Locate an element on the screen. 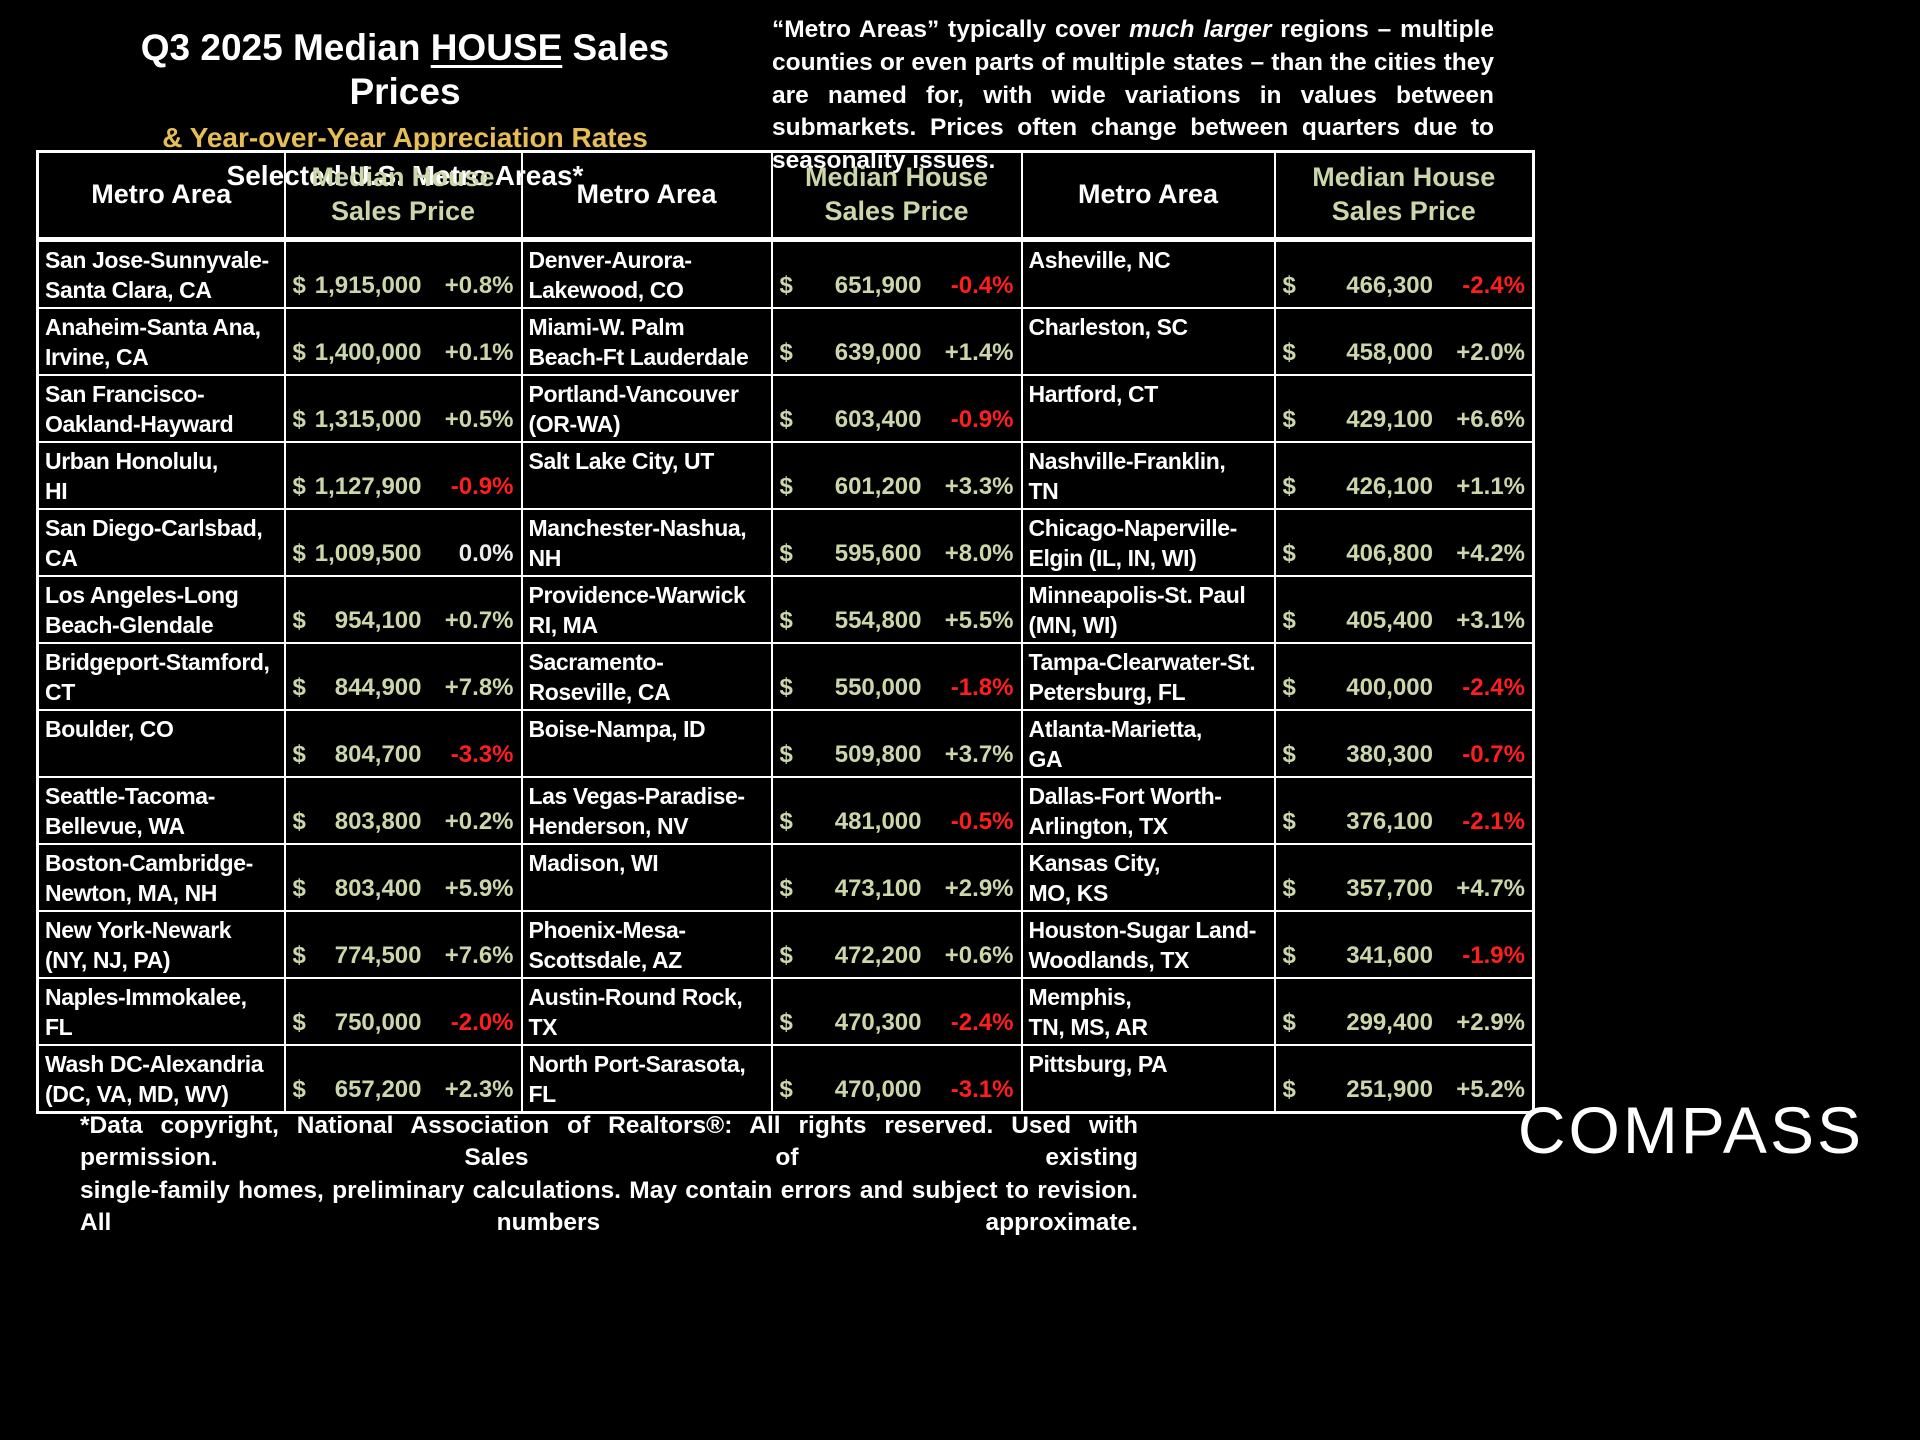 This screenshot has height=1440, width=1920. metro-name-line: Woodlands, TX is located at coordinates (1109, 960).